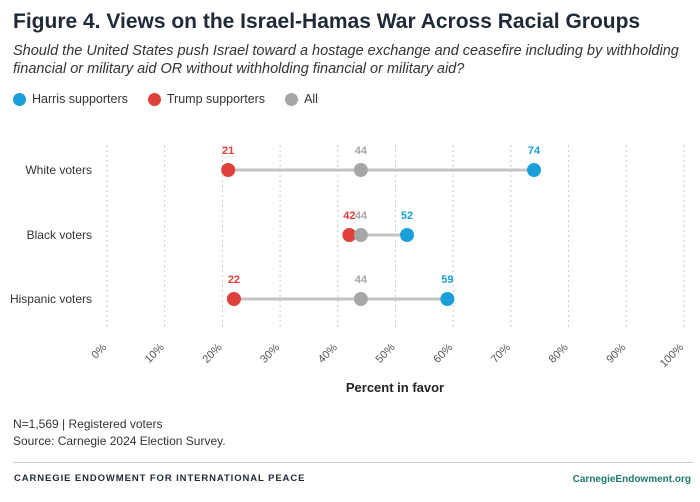 The height and width of the screenshot is (502, 700). I want to click on data-label: 21, so click(228, 151).